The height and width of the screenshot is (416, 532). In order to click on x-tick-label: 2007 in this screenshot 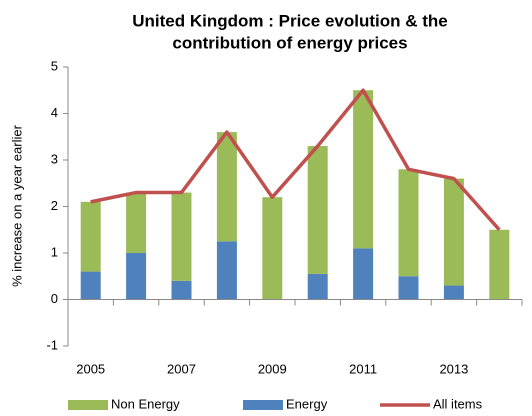, I will do `click(181, 368)`.